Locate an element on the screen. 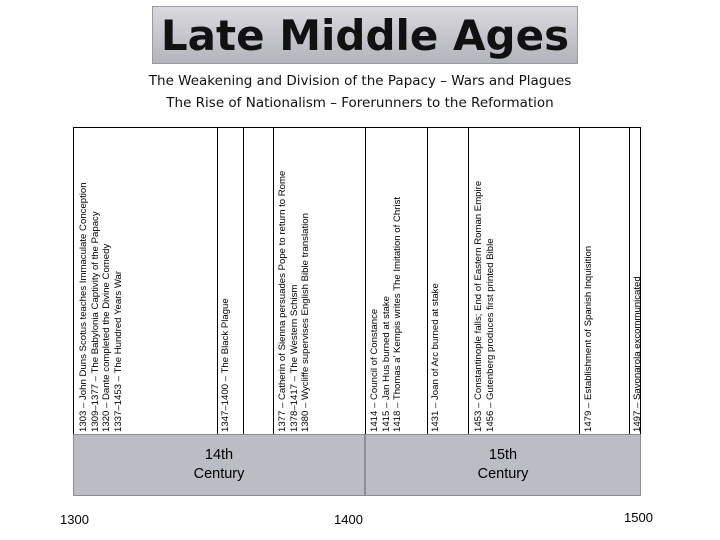 This screenshot has height=540, width=720. event-entry: 1497 – Savonarola excommunicated is located at coordinates (637, 354).